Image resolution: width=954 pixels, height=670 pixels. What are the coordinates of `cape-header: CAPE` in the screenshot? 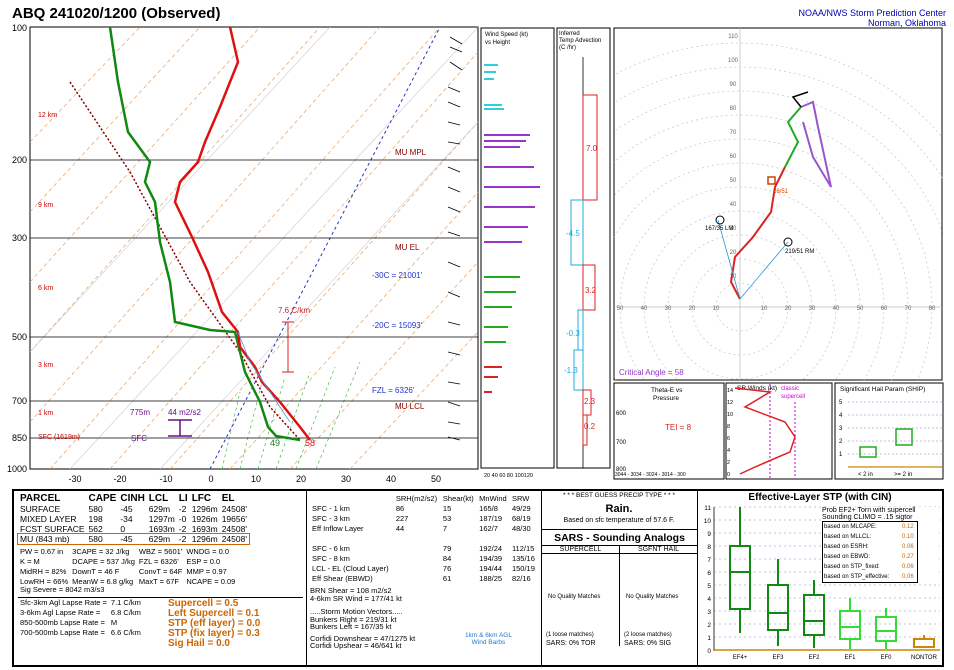 It's located at (102, 498).